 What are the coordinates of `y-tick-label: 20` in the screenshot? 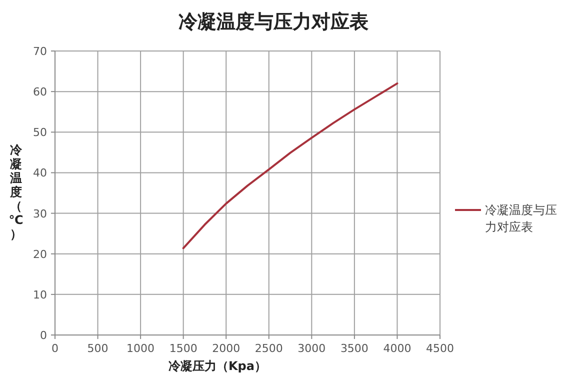 It's located at (40, 254).